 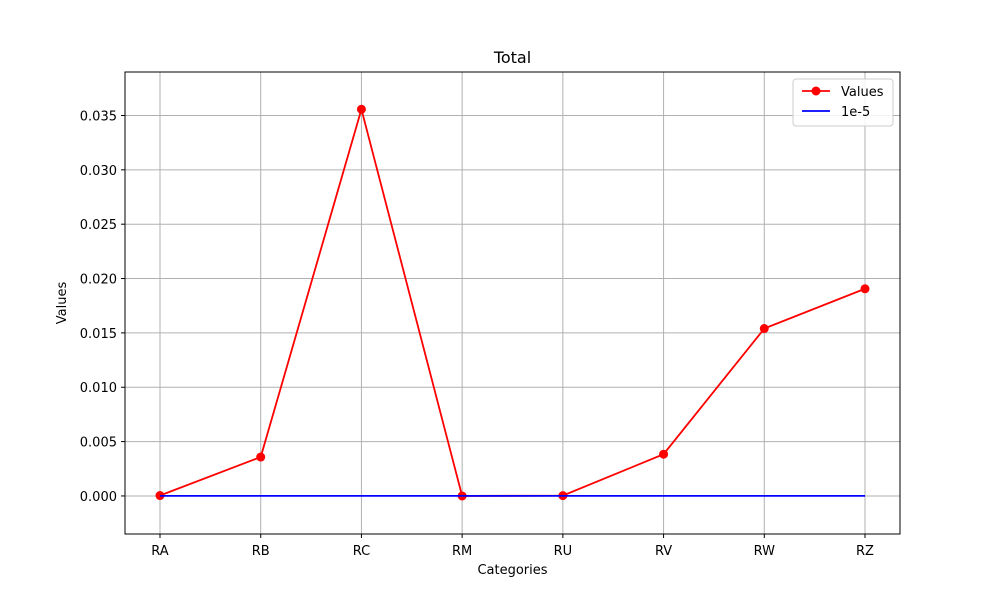 What do you see at coordinates (98, 443) in the screenshot?
I see `y-tick-label: 0.005` at bounding box center [98, 443].